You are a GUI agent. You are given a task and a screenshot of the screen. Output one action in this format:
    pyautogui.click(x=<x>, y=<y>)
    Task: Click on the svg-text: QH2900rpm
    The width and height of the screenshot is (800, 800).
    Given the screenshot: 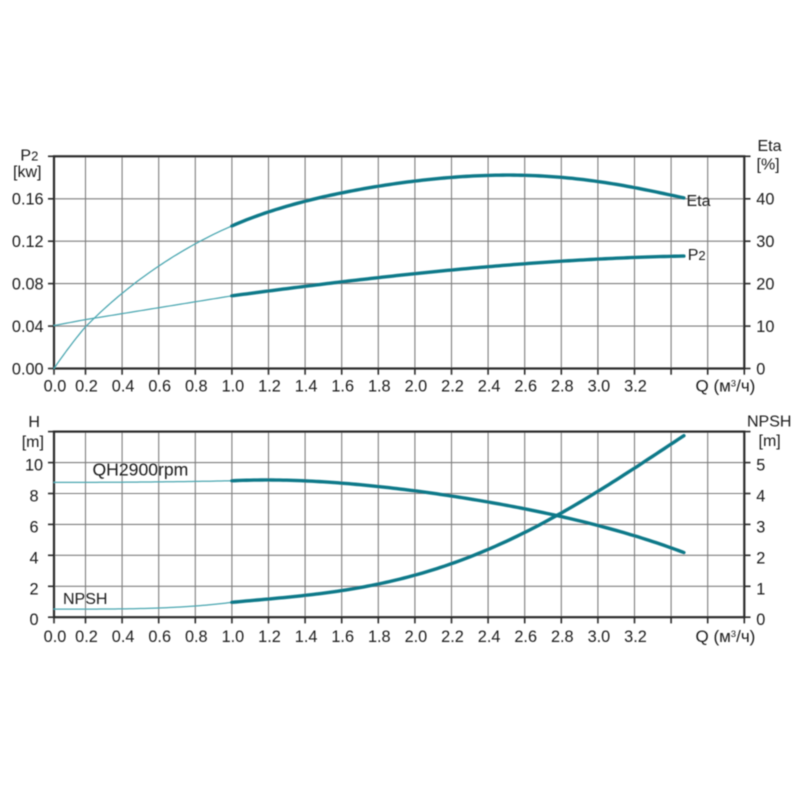 What is the action you would take?
    pyautogui.click(x=141, y=470)
    